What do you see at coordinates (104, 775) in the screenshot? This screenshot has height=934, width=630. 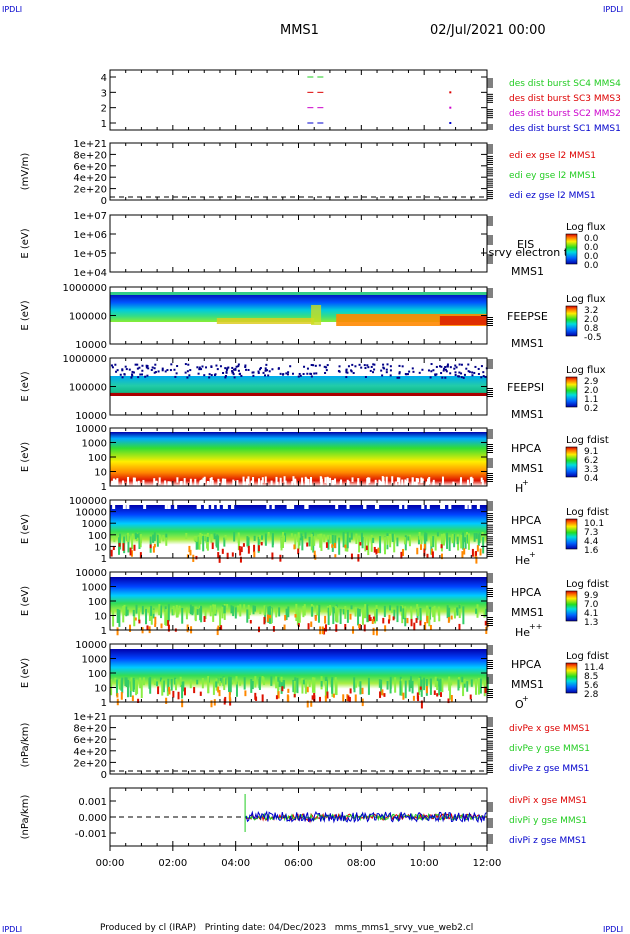 I see `ytick-label-divpe: 0` at bounding box center [104, 775].